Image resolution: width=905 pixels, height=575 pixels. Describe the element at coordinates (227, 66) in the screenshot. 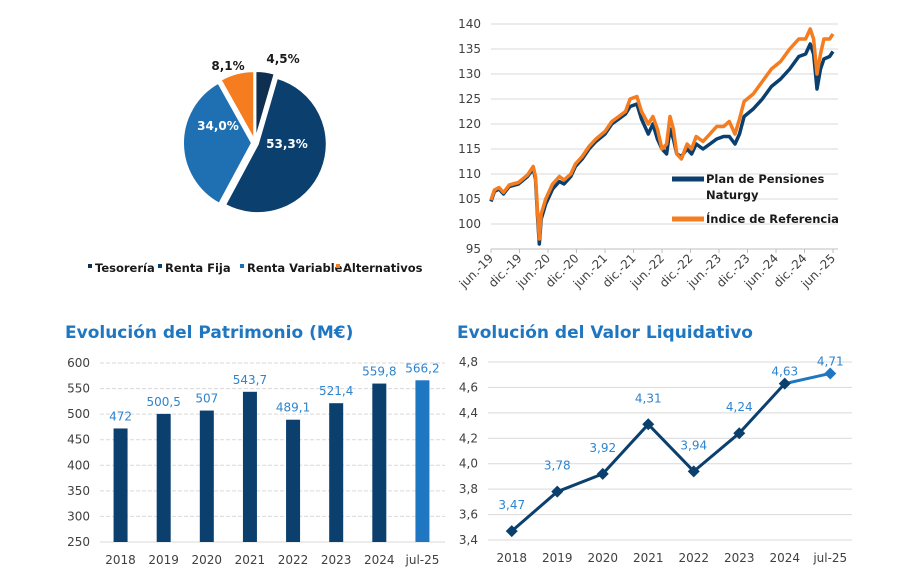

I see `pie-slice-label: 8,1%` at that location.